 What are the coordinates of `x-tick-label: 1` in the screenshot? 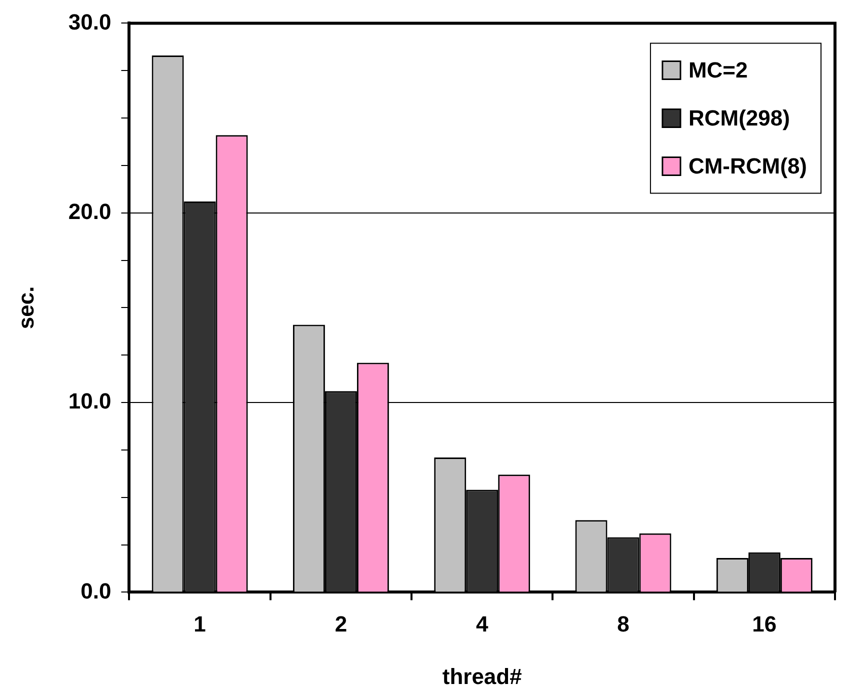 It's located at (200, 623).